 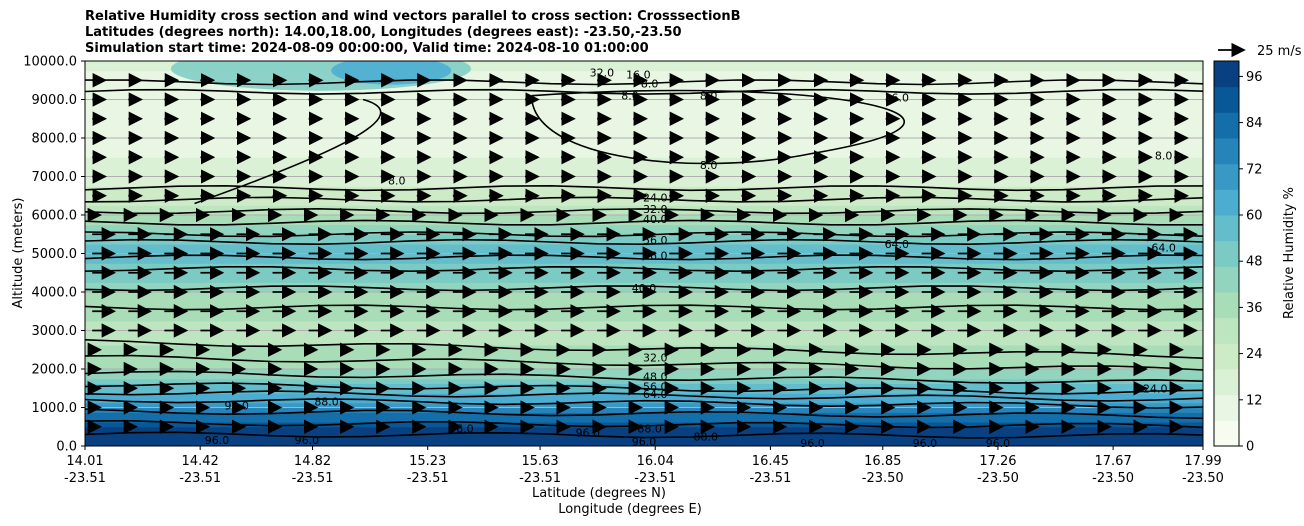 What do you see at coordinates (1254, 216) in the screenshot?
I see `colorbar-tick-label: 60` at bounding box center [1254, 216].